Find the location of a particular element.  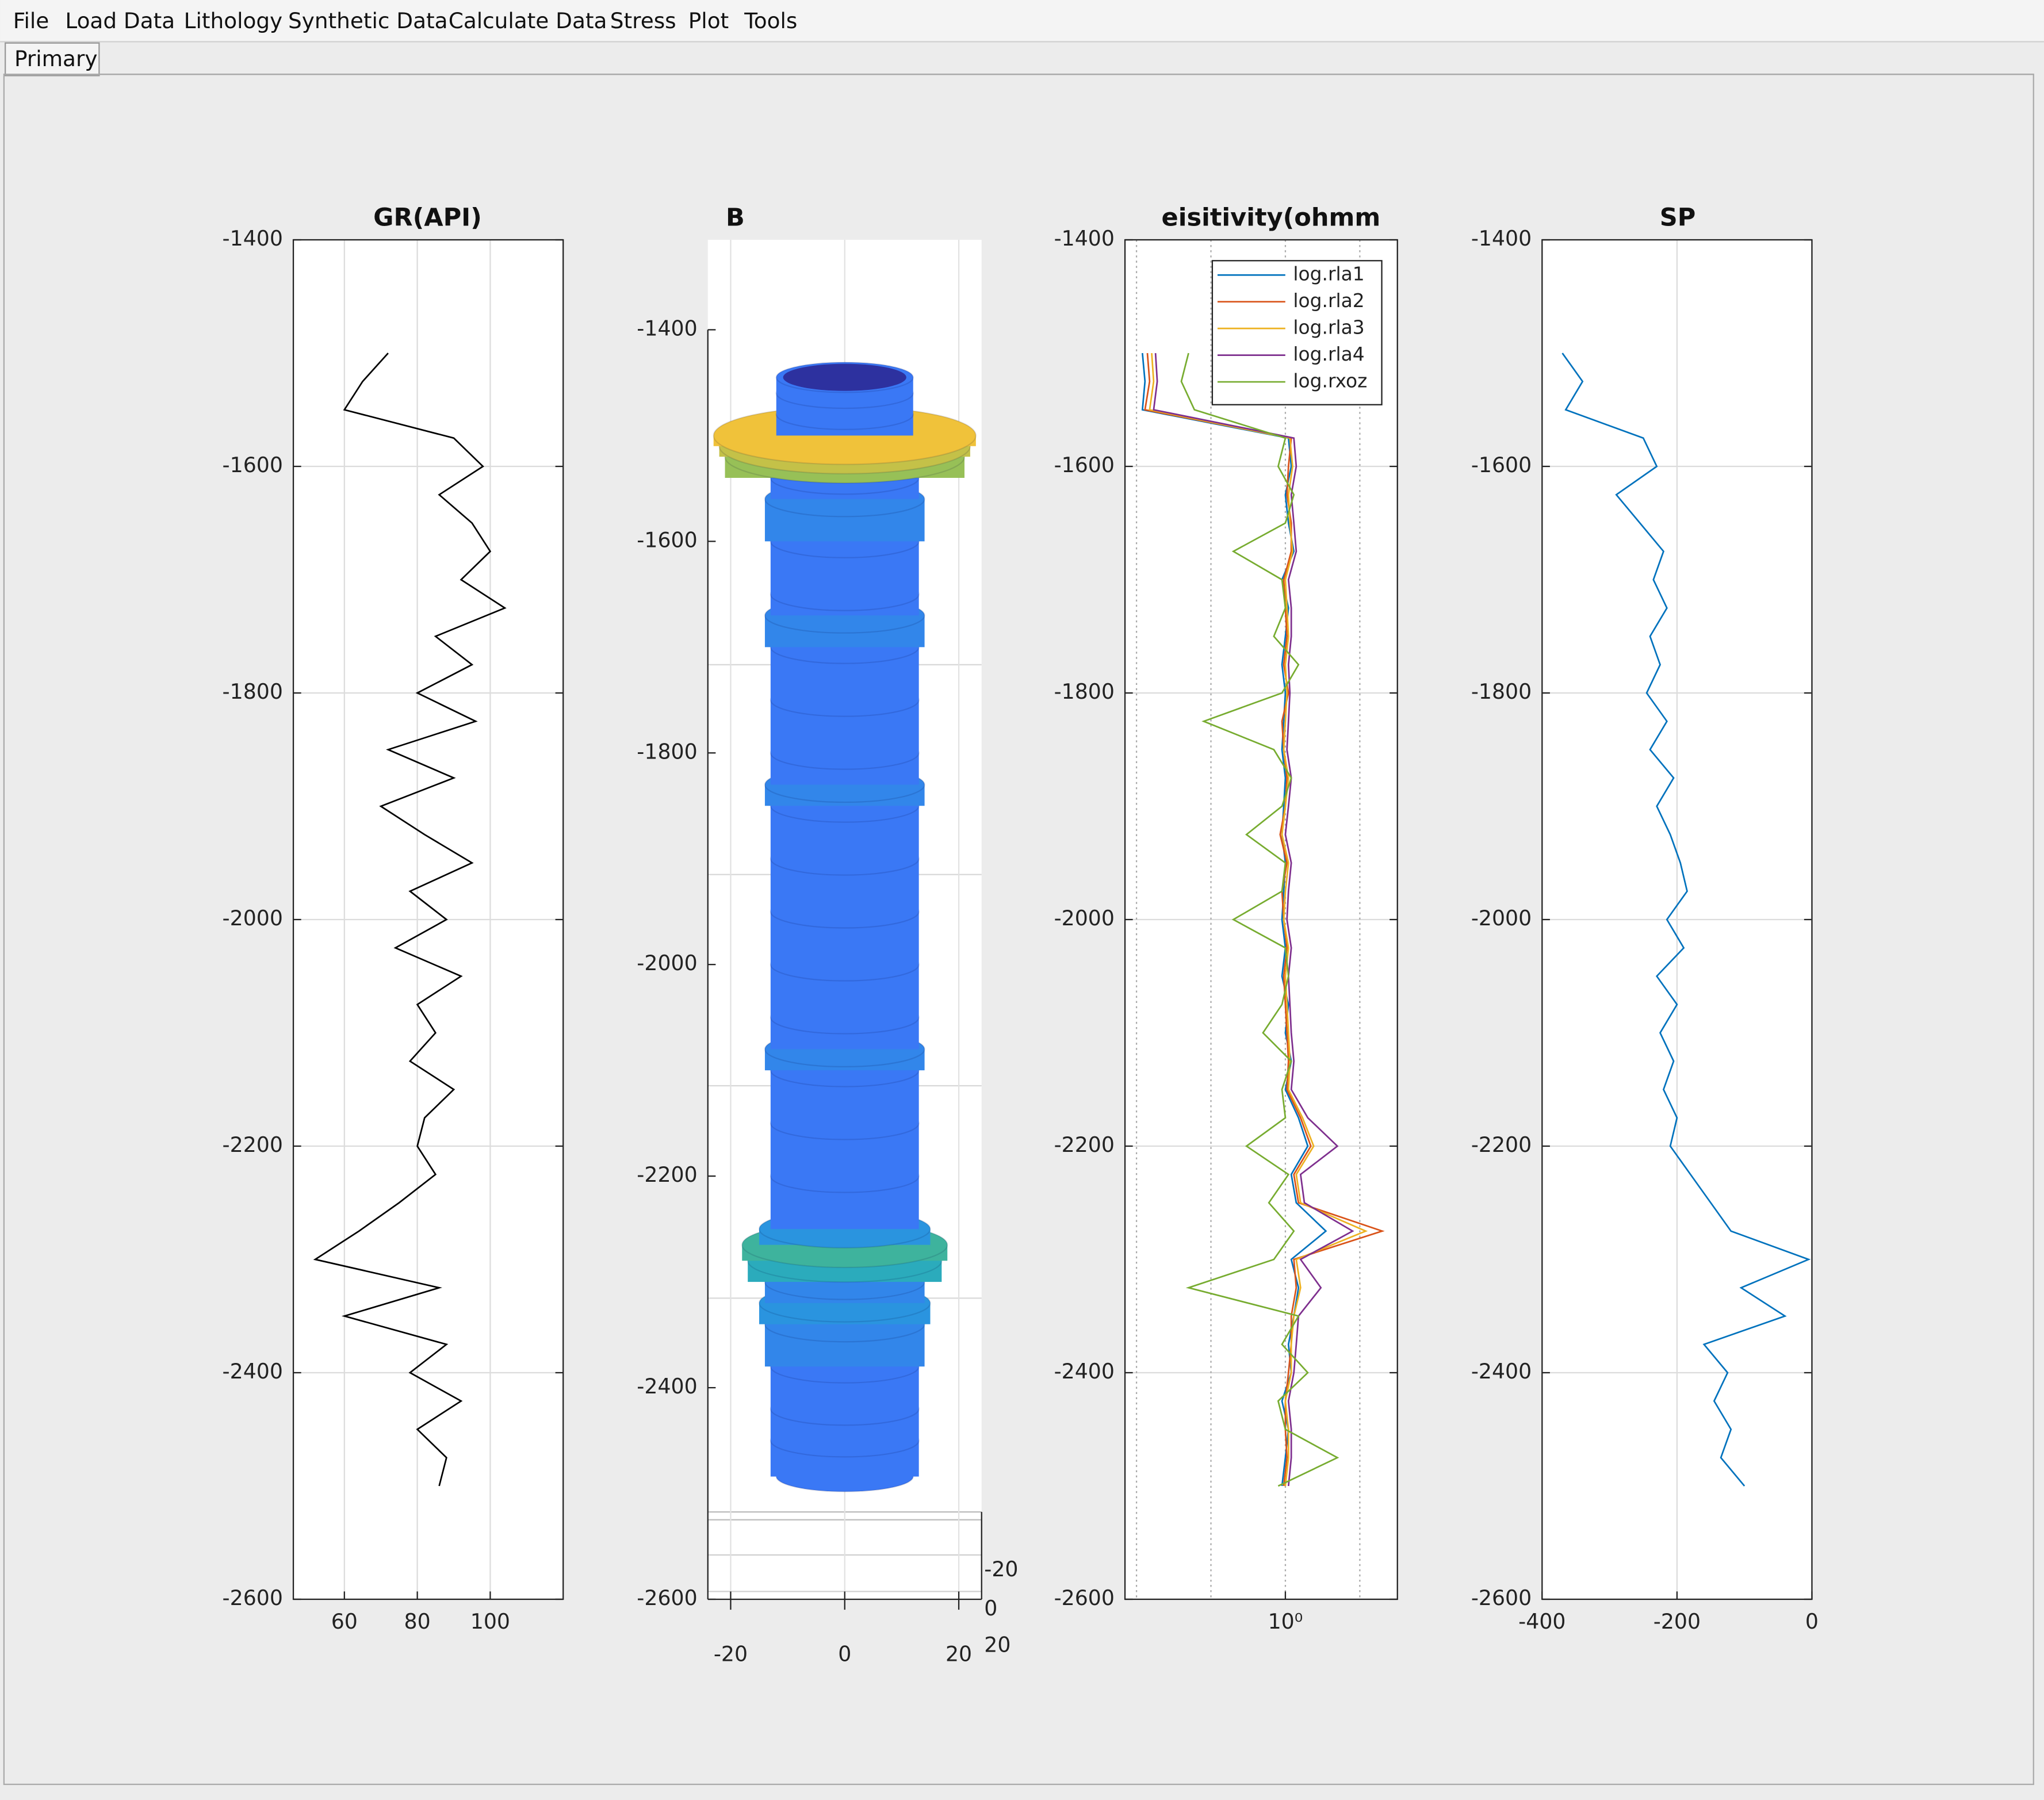

legend-box is located at coordinates (1297, 332).